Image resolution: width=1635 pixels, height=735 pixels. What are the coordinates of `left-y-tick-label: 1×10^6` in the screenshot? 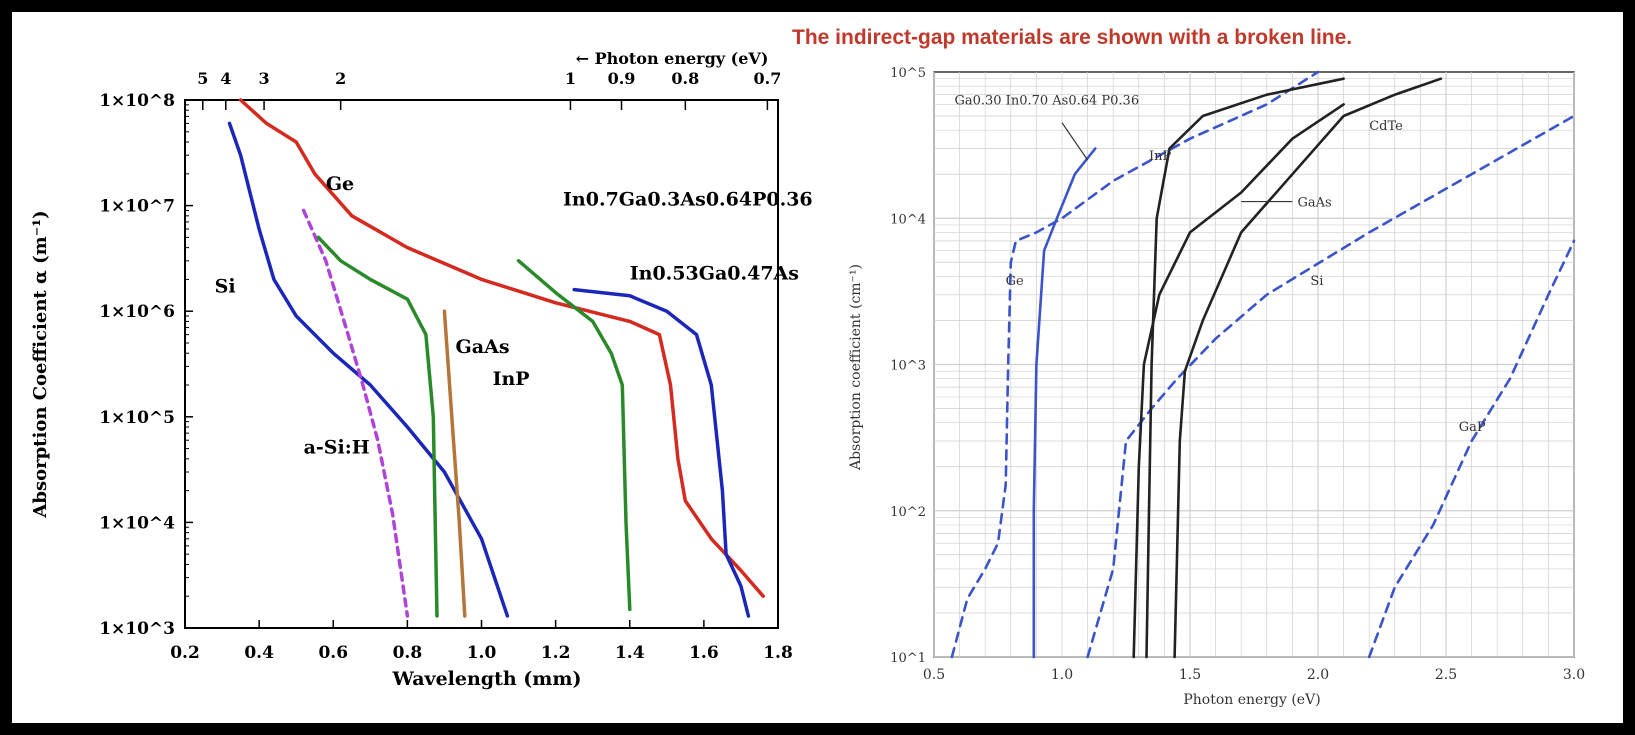 It's located at (137, 312).